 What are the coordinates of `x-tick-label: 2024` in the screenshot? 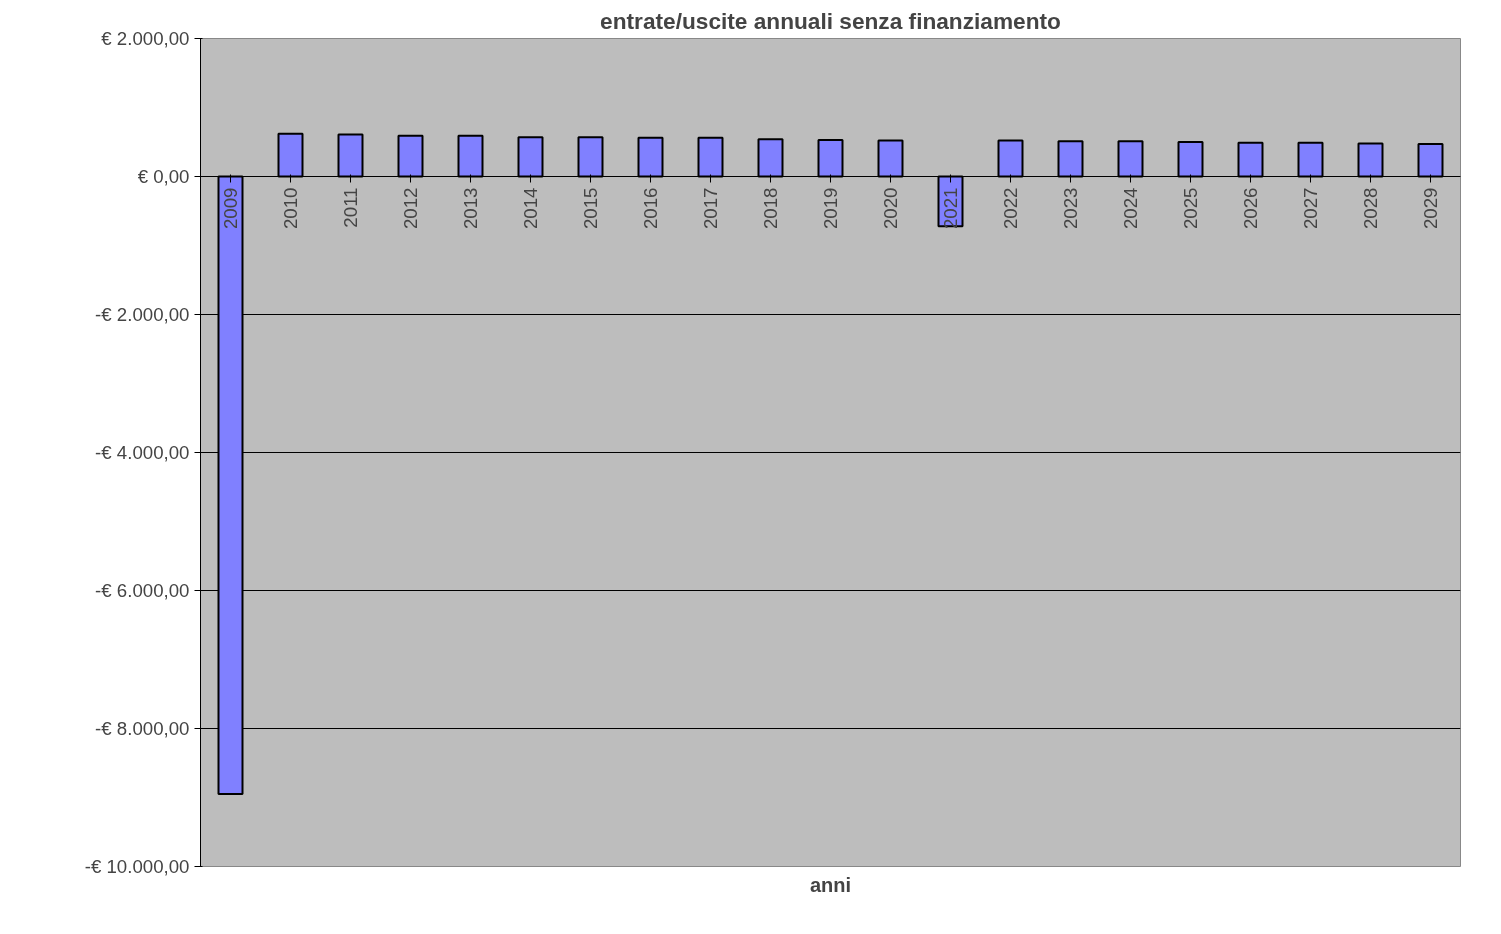 It's located at (1130, 208).